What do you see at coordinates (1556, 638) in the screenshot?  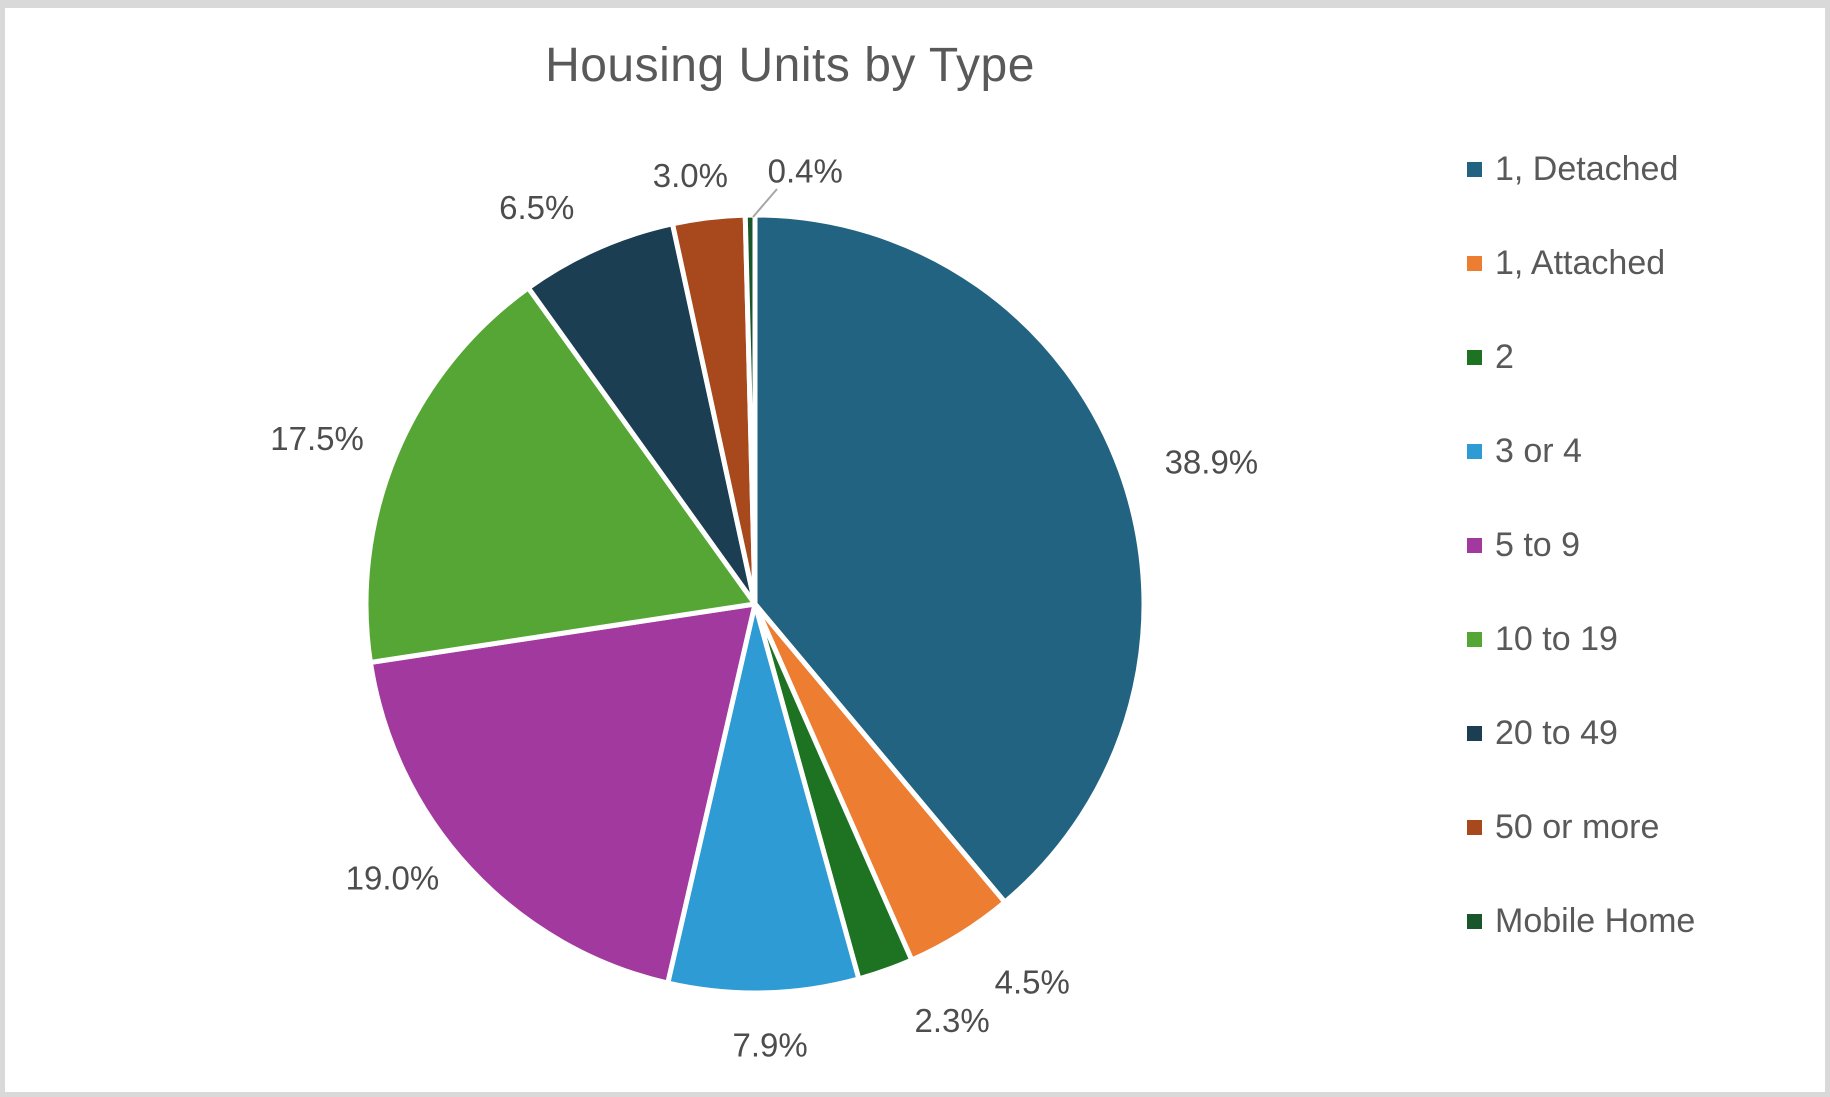 I see `legend-label: 10 to 19` at bounding box center [1556, 638].